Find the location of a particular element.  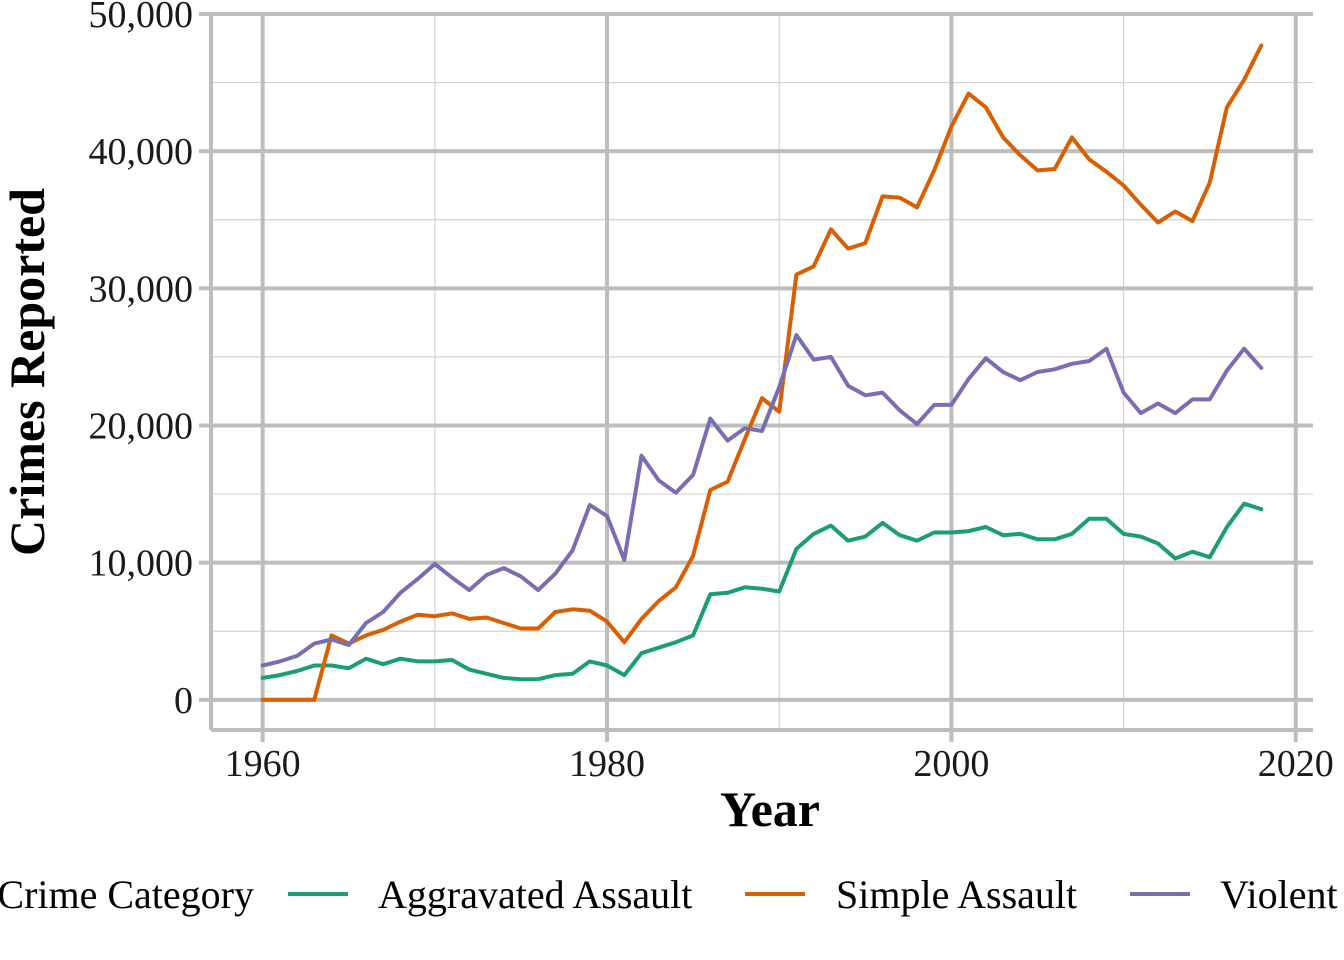

y-axis-title: Crimes Reported is located at coordinates (27, 372).